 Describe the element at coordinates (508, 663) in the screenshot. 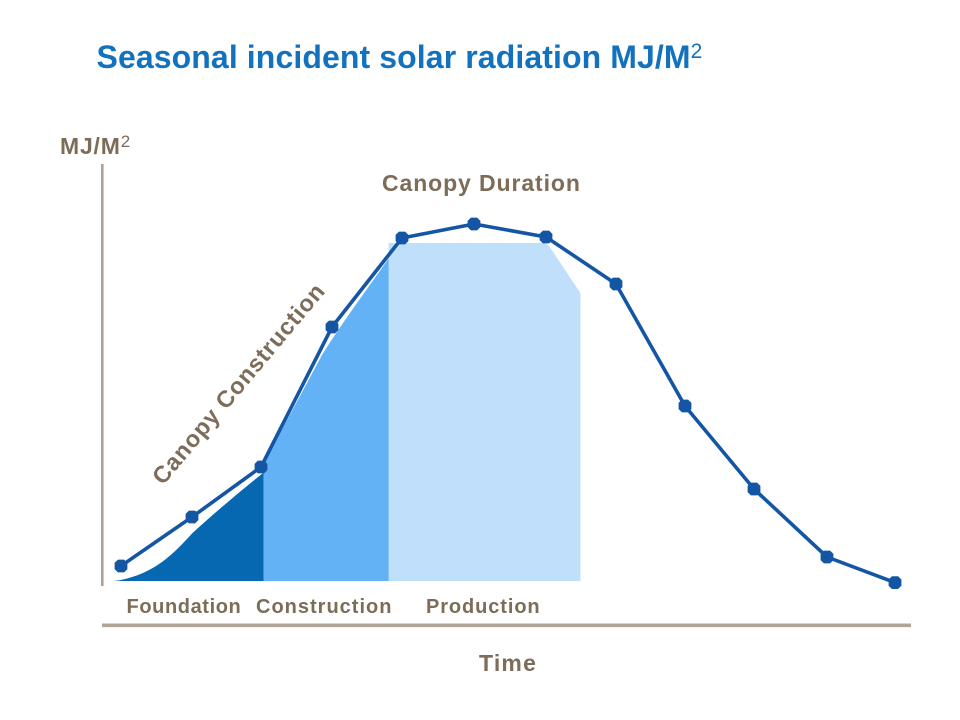

I see `svg-text: Time` at that location.